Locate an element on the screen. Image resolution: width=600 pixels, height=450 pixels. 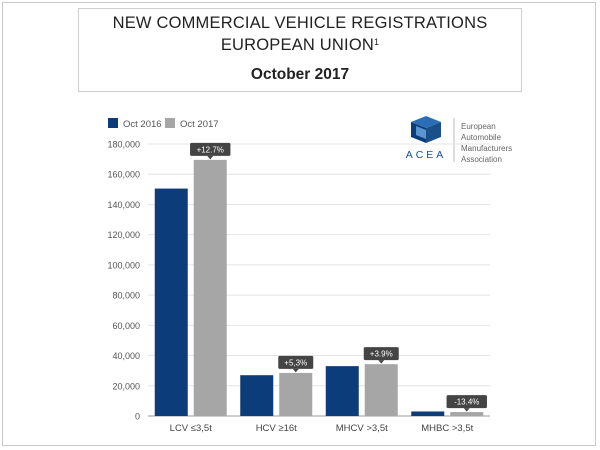
legend-label-oct-2016: Oct 2016 is located at coordinates (142, 124).